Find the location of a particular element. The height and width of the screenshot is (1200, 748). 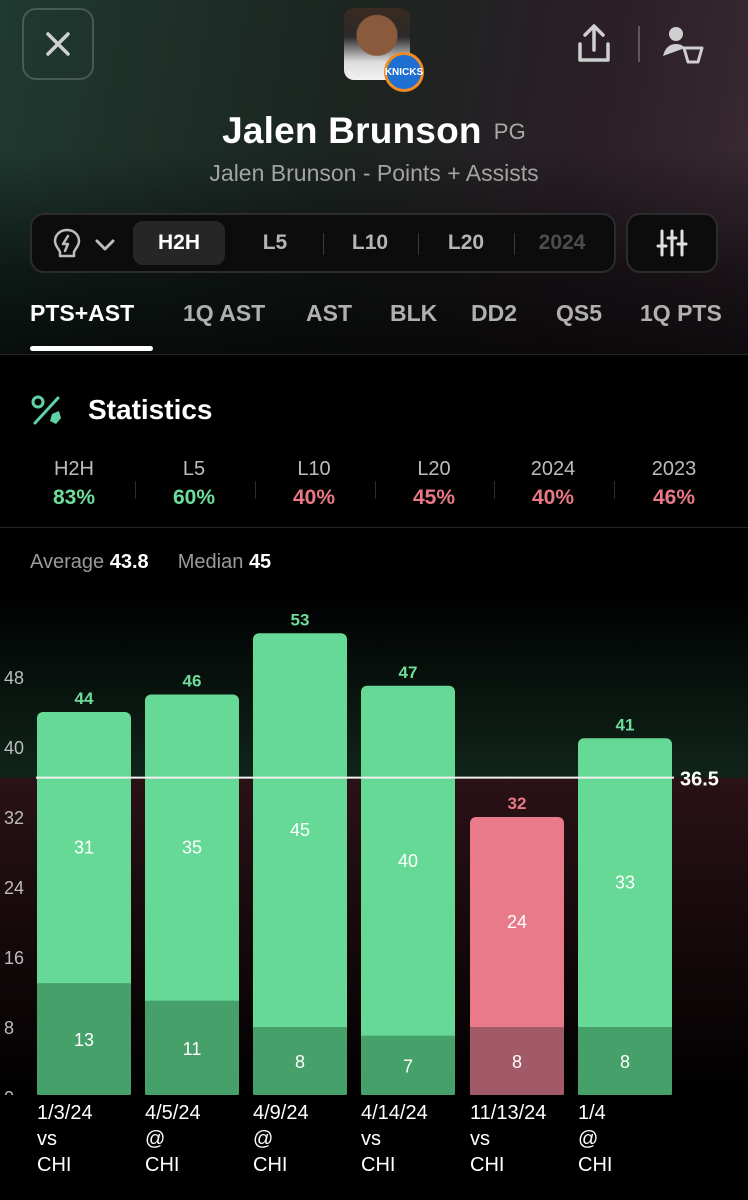

active-tab-indicator is located at coordinates (91, 348).